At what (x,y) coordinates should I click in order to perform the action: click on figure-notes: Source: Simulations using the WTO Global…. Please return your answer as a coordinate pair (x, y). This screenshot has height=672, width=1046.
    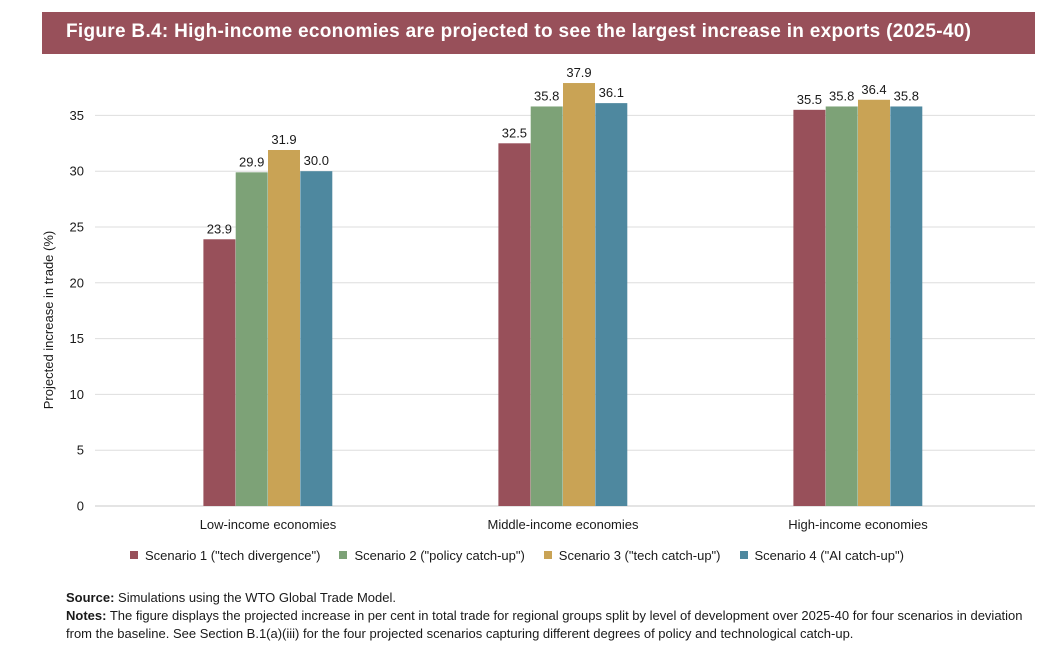
    Looking at the image, I should click on (546, 616).